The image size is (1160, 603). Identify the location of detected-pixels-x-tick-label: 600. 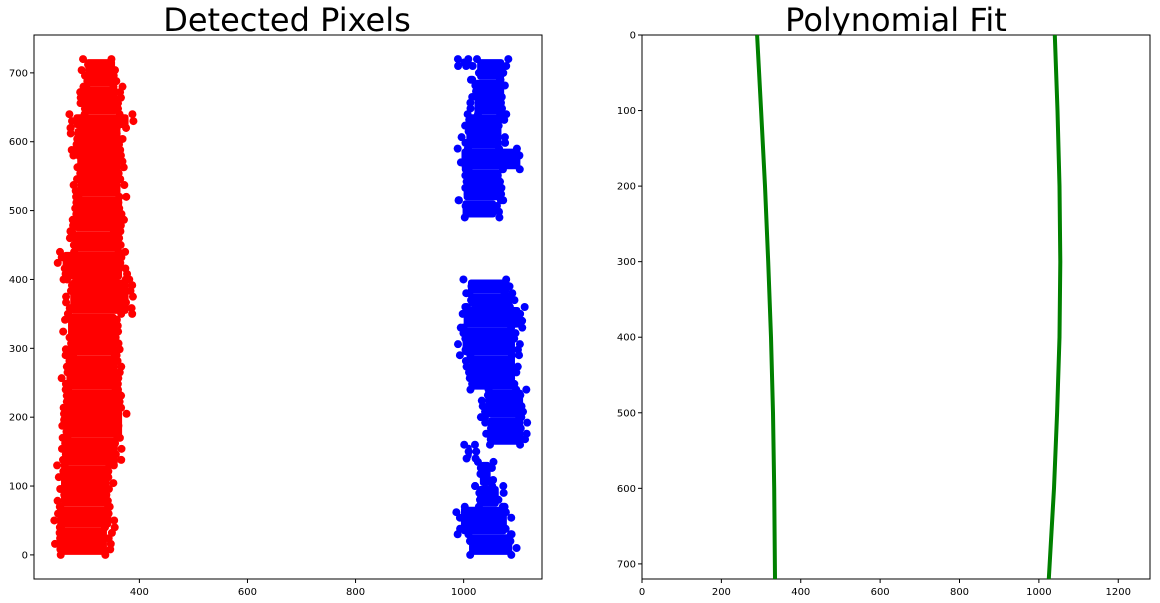
(247, 592).